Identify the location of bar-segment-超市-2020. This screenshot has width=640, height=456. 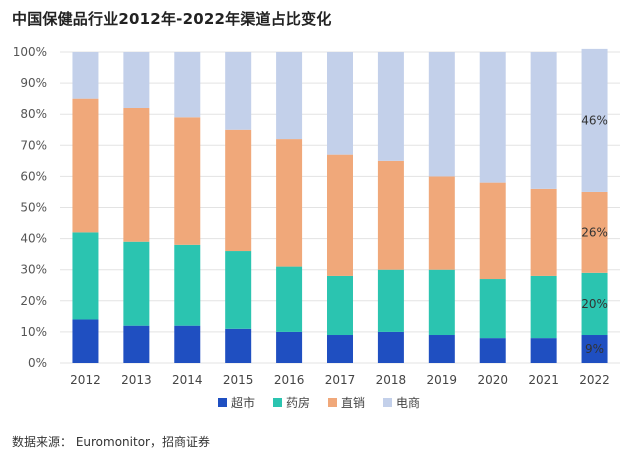
(492, 350).